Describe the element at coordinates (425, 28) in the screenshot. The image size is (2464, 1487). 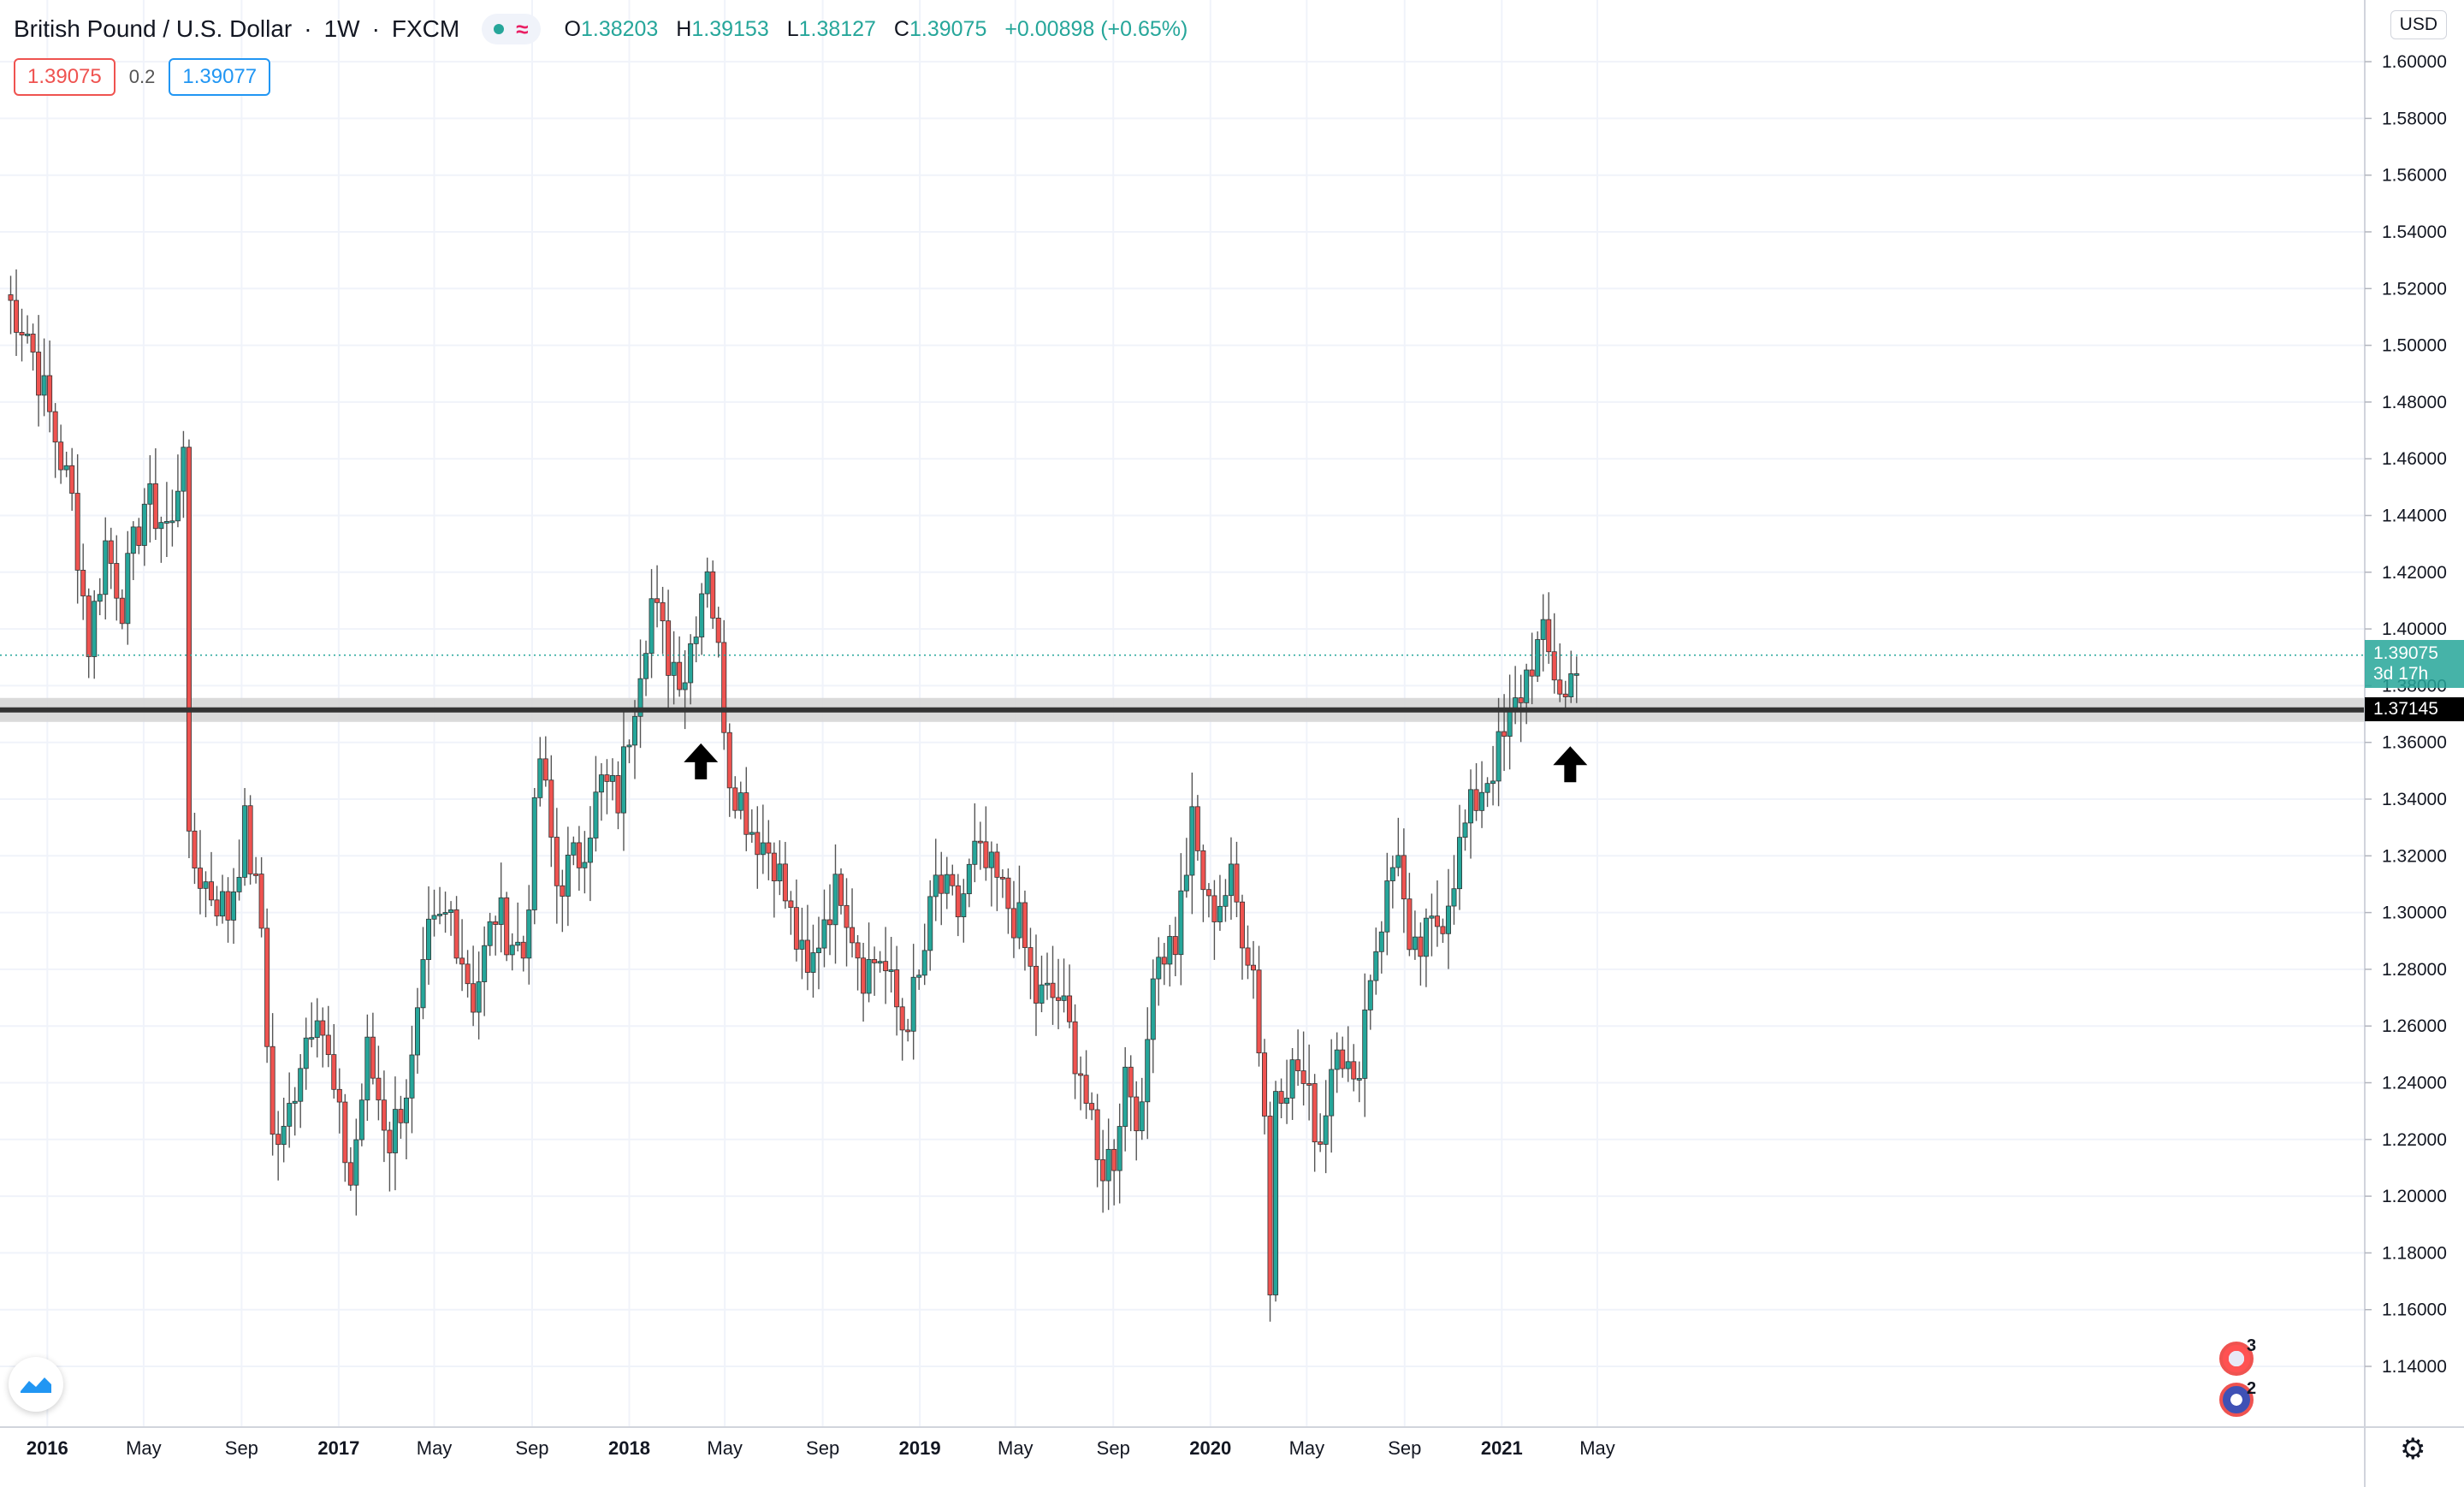
I see `exchange-label: FXCM` at that location.